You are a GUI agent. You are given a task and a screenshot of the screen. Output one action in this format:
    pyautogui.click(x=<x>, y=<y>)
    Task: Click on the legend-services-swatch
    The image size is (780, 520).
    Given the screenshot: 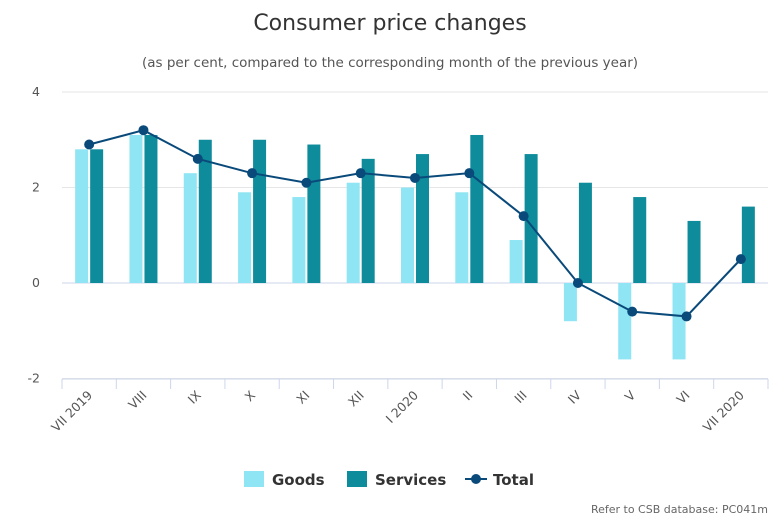 What is the action you would take?
    pyautogui.click(x=357, y=479)
    